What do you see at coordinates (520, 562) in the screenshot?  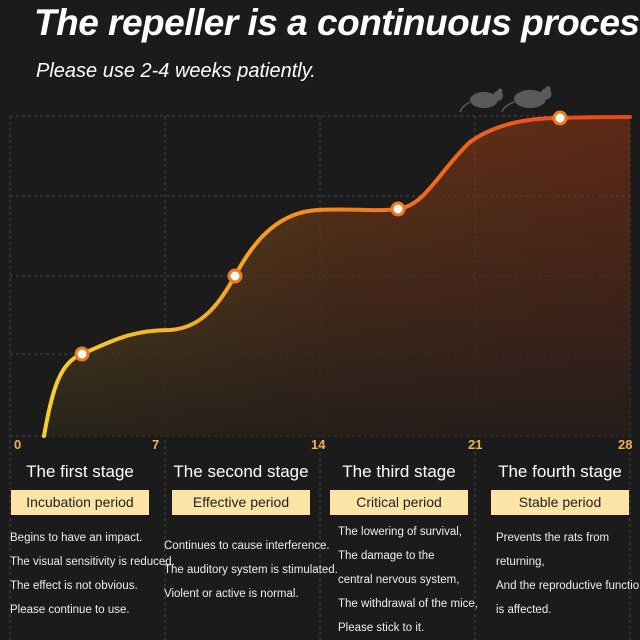 I see `stage-4-line: returning,` at bounding box center [520, 562].